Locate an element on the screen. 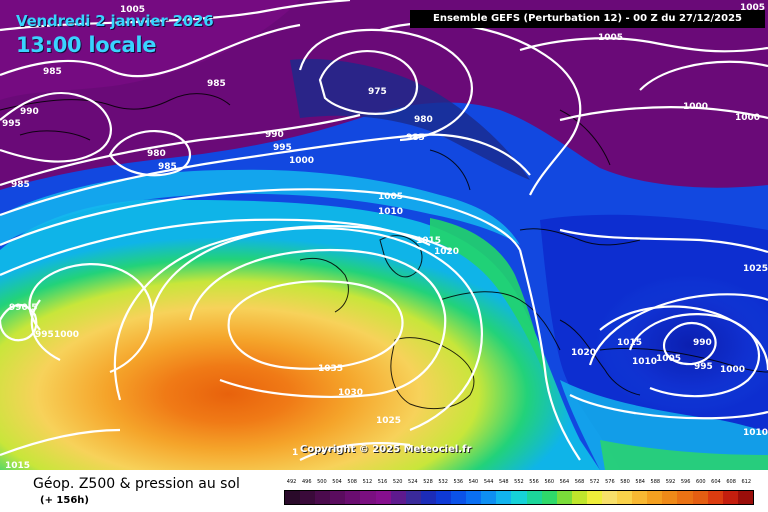 The width and height of the screenshot is (768, 512). scale-tick-label: 508 is located at coordinates (352, 482).